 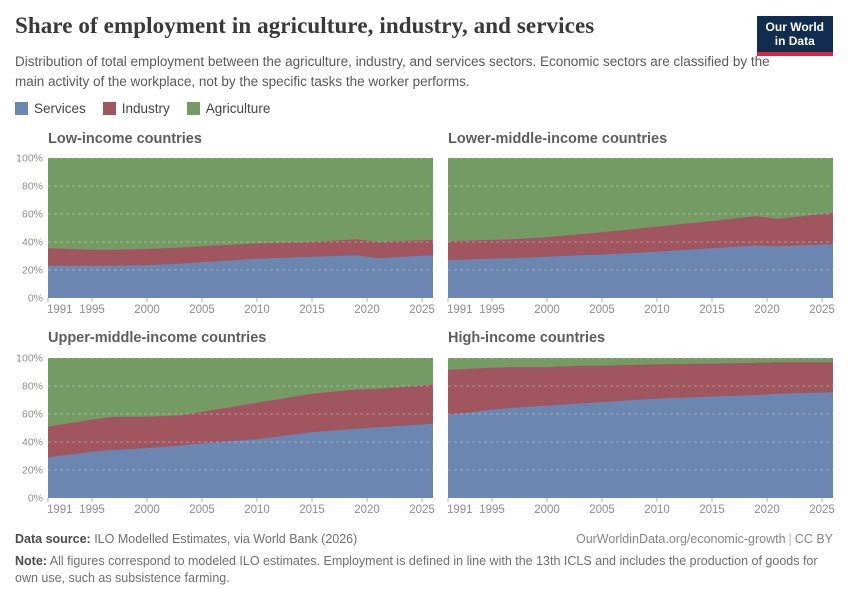 I want to click on legend: Services Industry Agriculture, so click(x=142, y=108).